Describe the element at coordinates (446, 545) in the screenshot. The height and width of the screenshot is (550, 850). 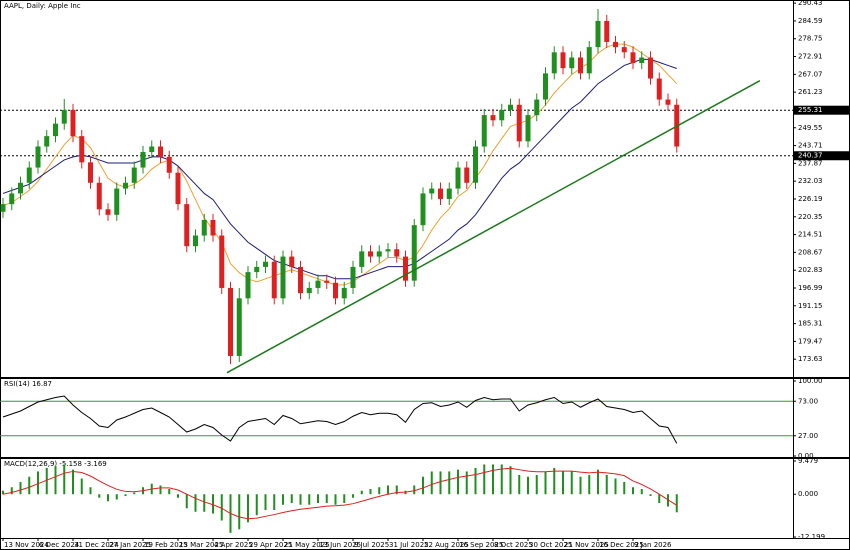
I see `x-tick-label: 22 Aug 2025` at that location.